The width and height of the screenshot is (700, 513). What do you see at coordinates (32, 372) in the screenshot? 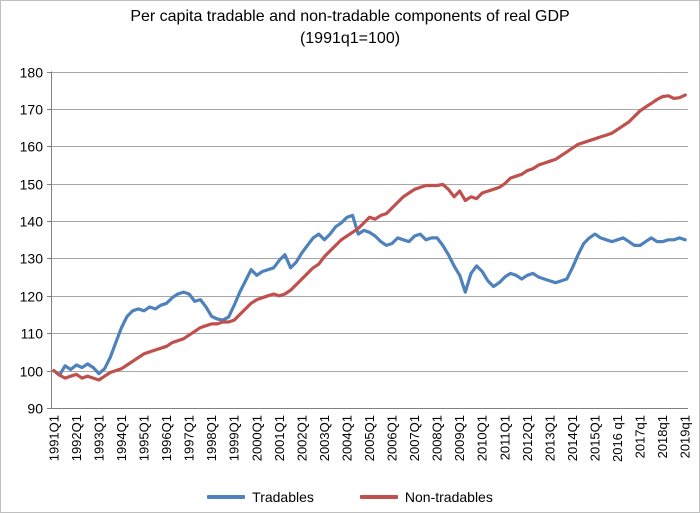
I see `y-axis-tick-label: 100` at bounding box center [32, 372].